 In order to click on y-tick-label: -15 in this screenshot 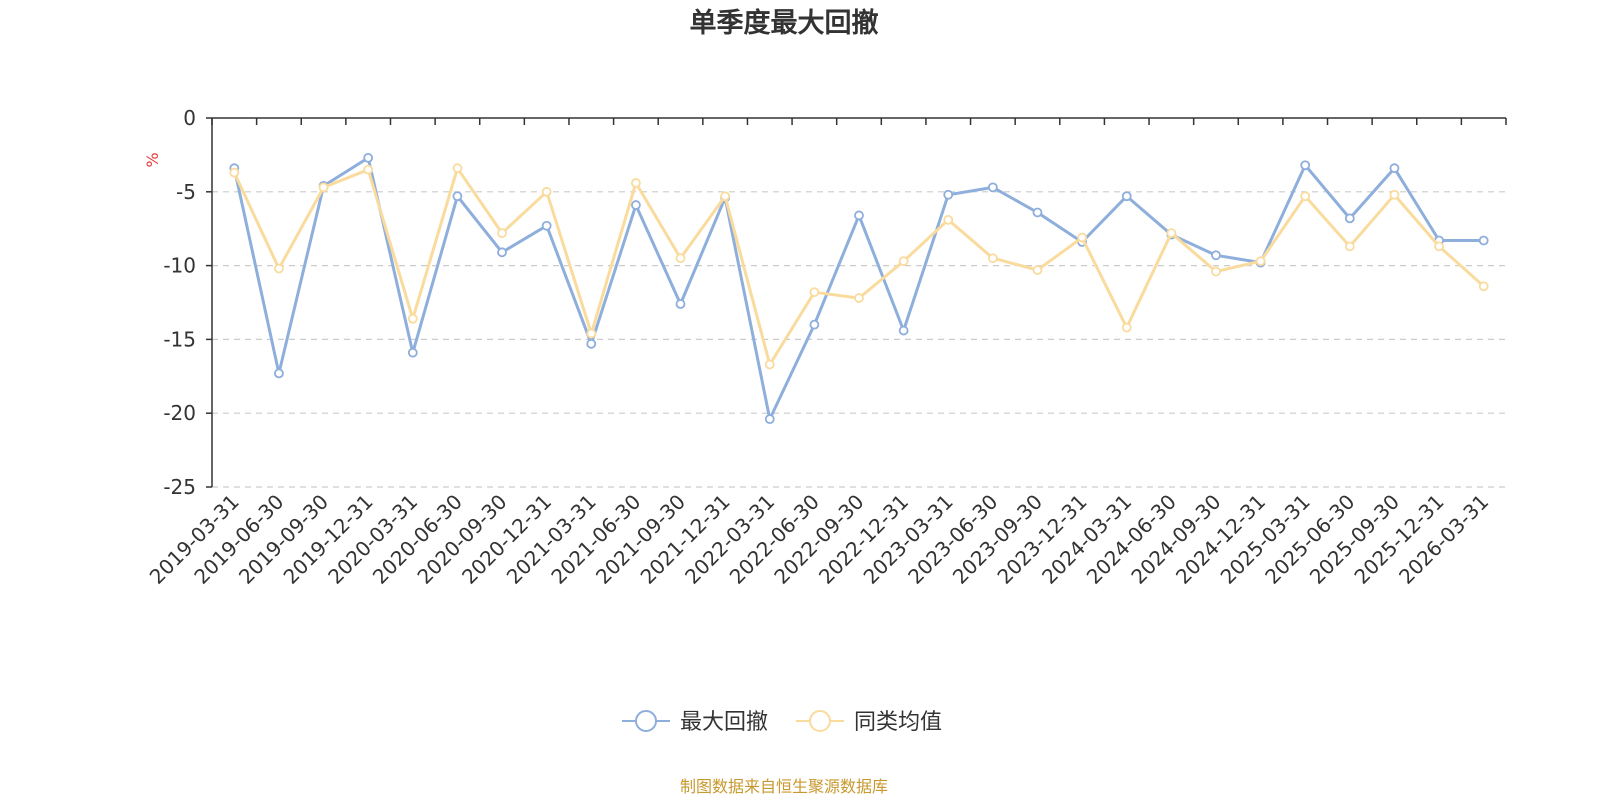, I will do `click(179, 339)`.